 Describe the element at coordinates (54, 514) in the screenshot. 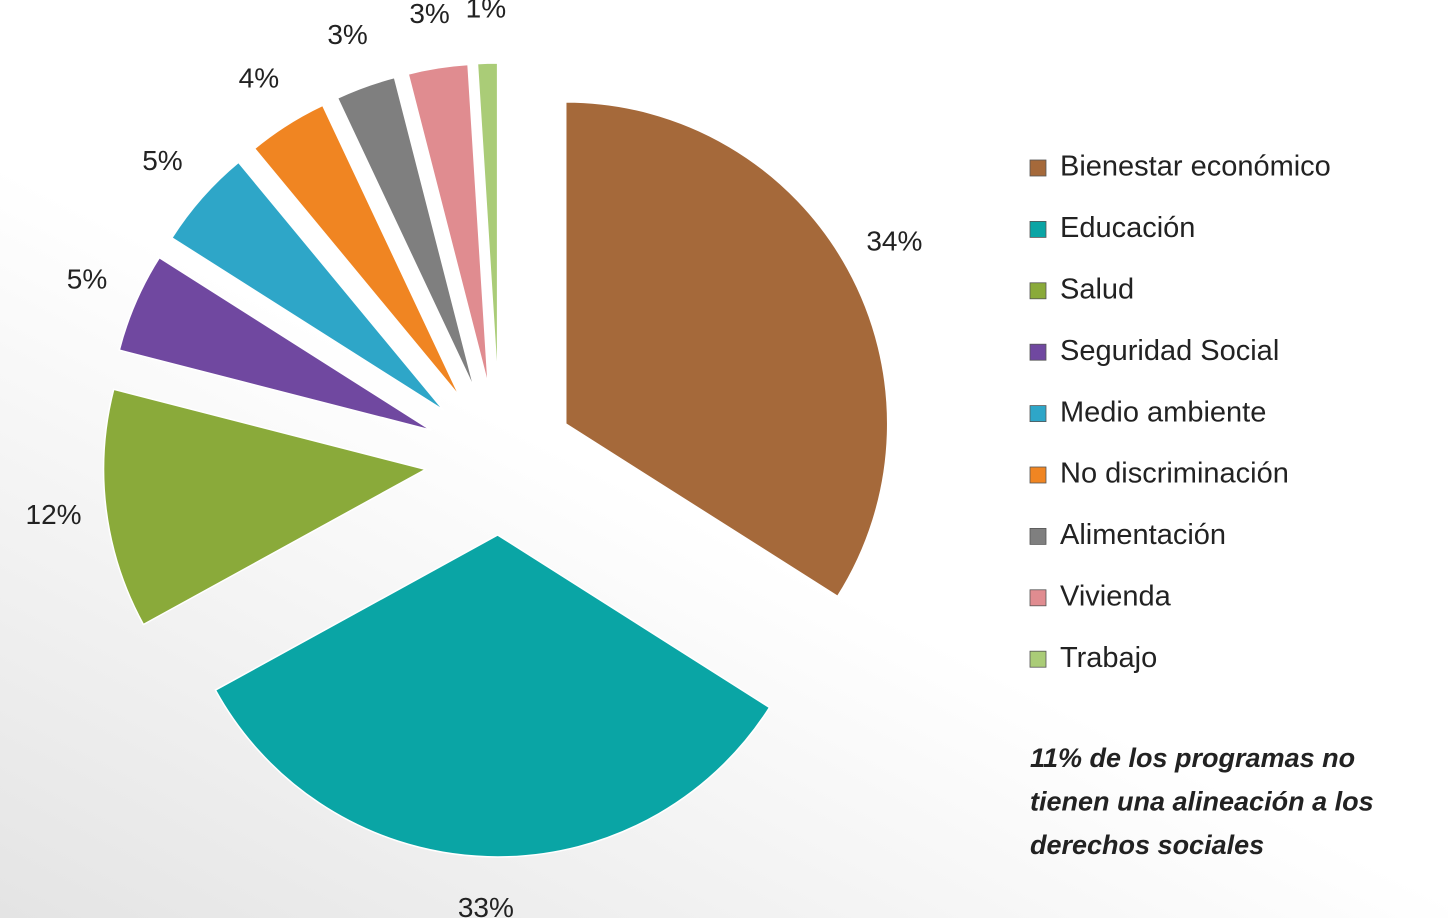

I see `data-label: 12%` at that location.